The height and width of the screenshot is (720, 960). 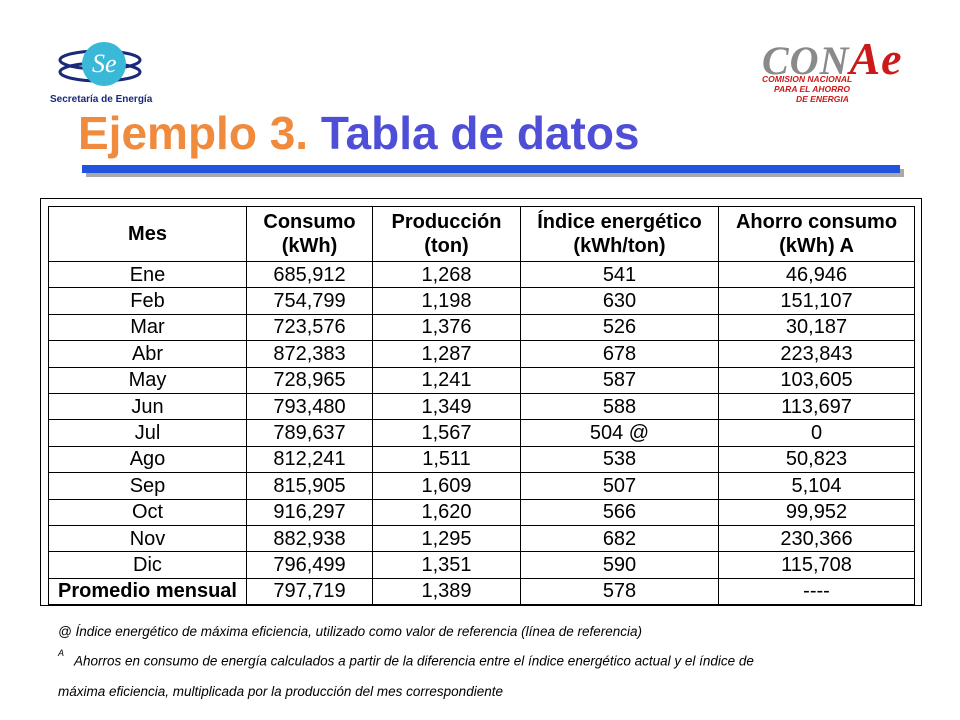 I want to click on cell-produccion: 1,567, so click(x=446, y=433).